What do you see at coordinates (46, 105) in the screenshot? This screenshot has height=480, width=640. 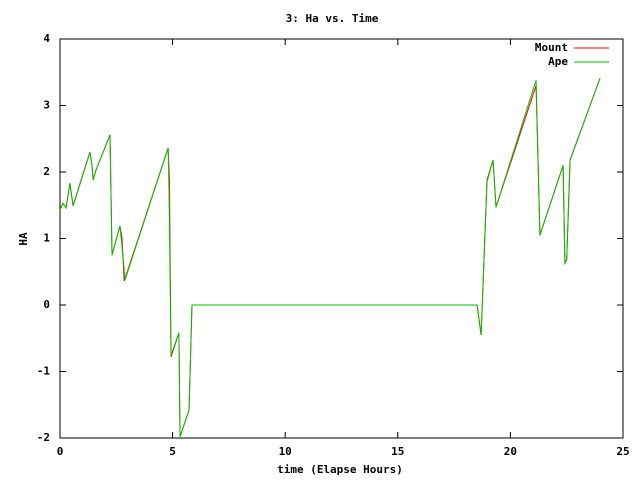 I see `y-tick-label: 3` at bounding box center [46, 105].